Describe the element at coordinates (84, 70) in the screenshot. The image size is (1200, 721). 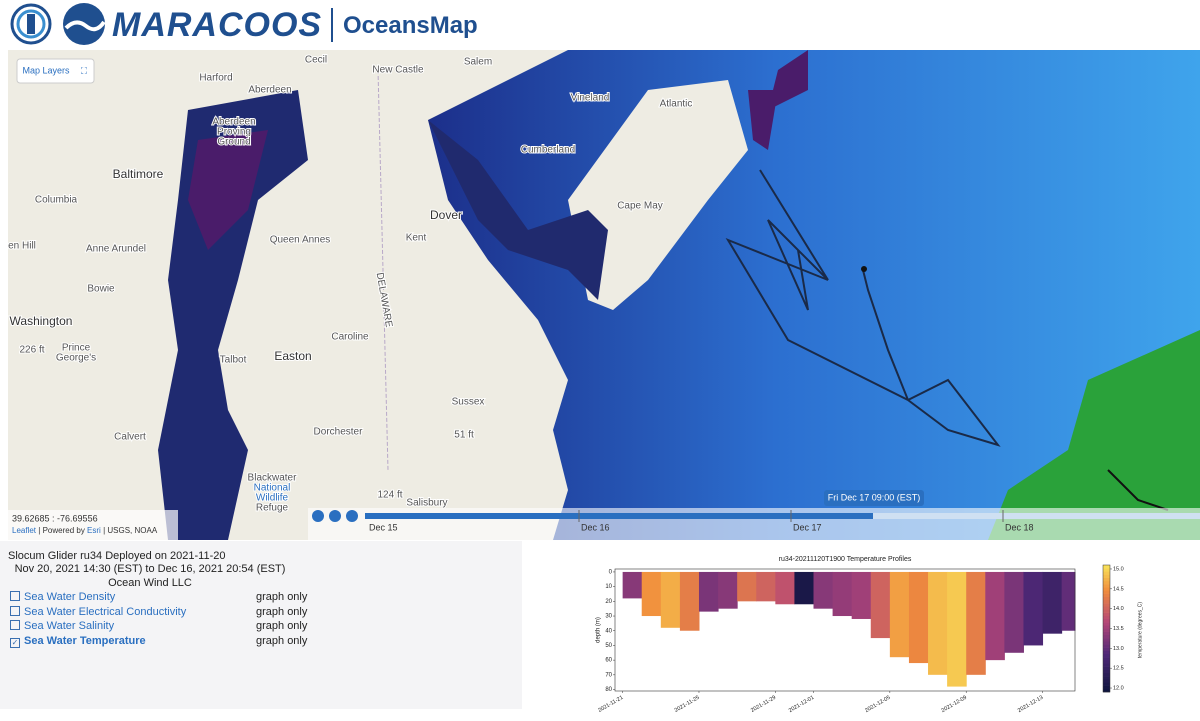
I see `expand-icon: ⛶` at that location.